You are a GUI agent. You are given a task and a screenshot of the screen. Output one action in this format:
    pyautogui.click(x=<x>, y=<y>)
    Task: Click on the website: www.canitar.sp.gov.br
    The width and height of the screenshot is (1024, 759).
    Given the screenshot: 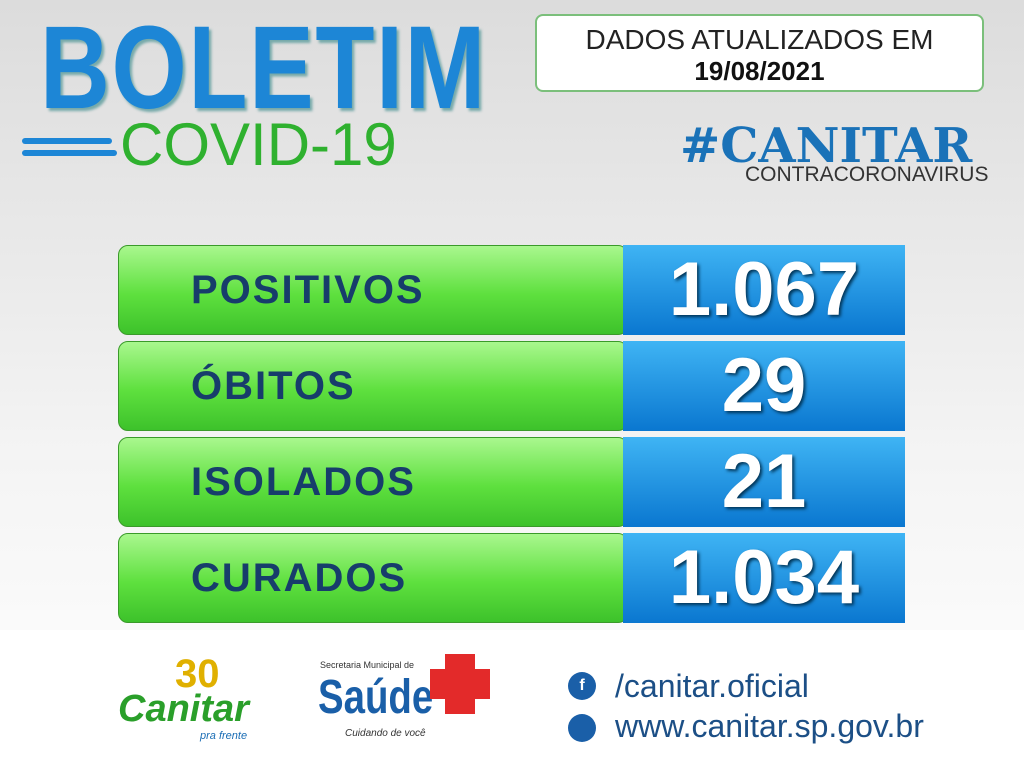 What is the action you would take?
    pyautogui.click(x=769, y=726)
    